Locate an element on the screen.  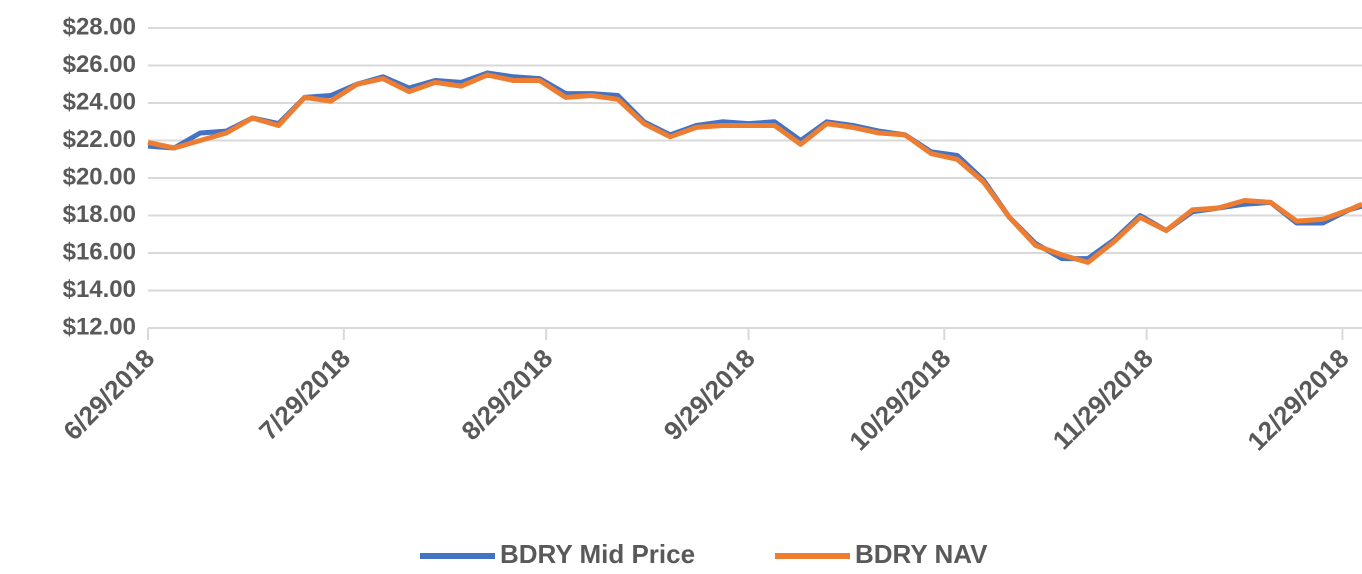
x-tick-label: 9/29/2018 is located at coordinates (709, 394).